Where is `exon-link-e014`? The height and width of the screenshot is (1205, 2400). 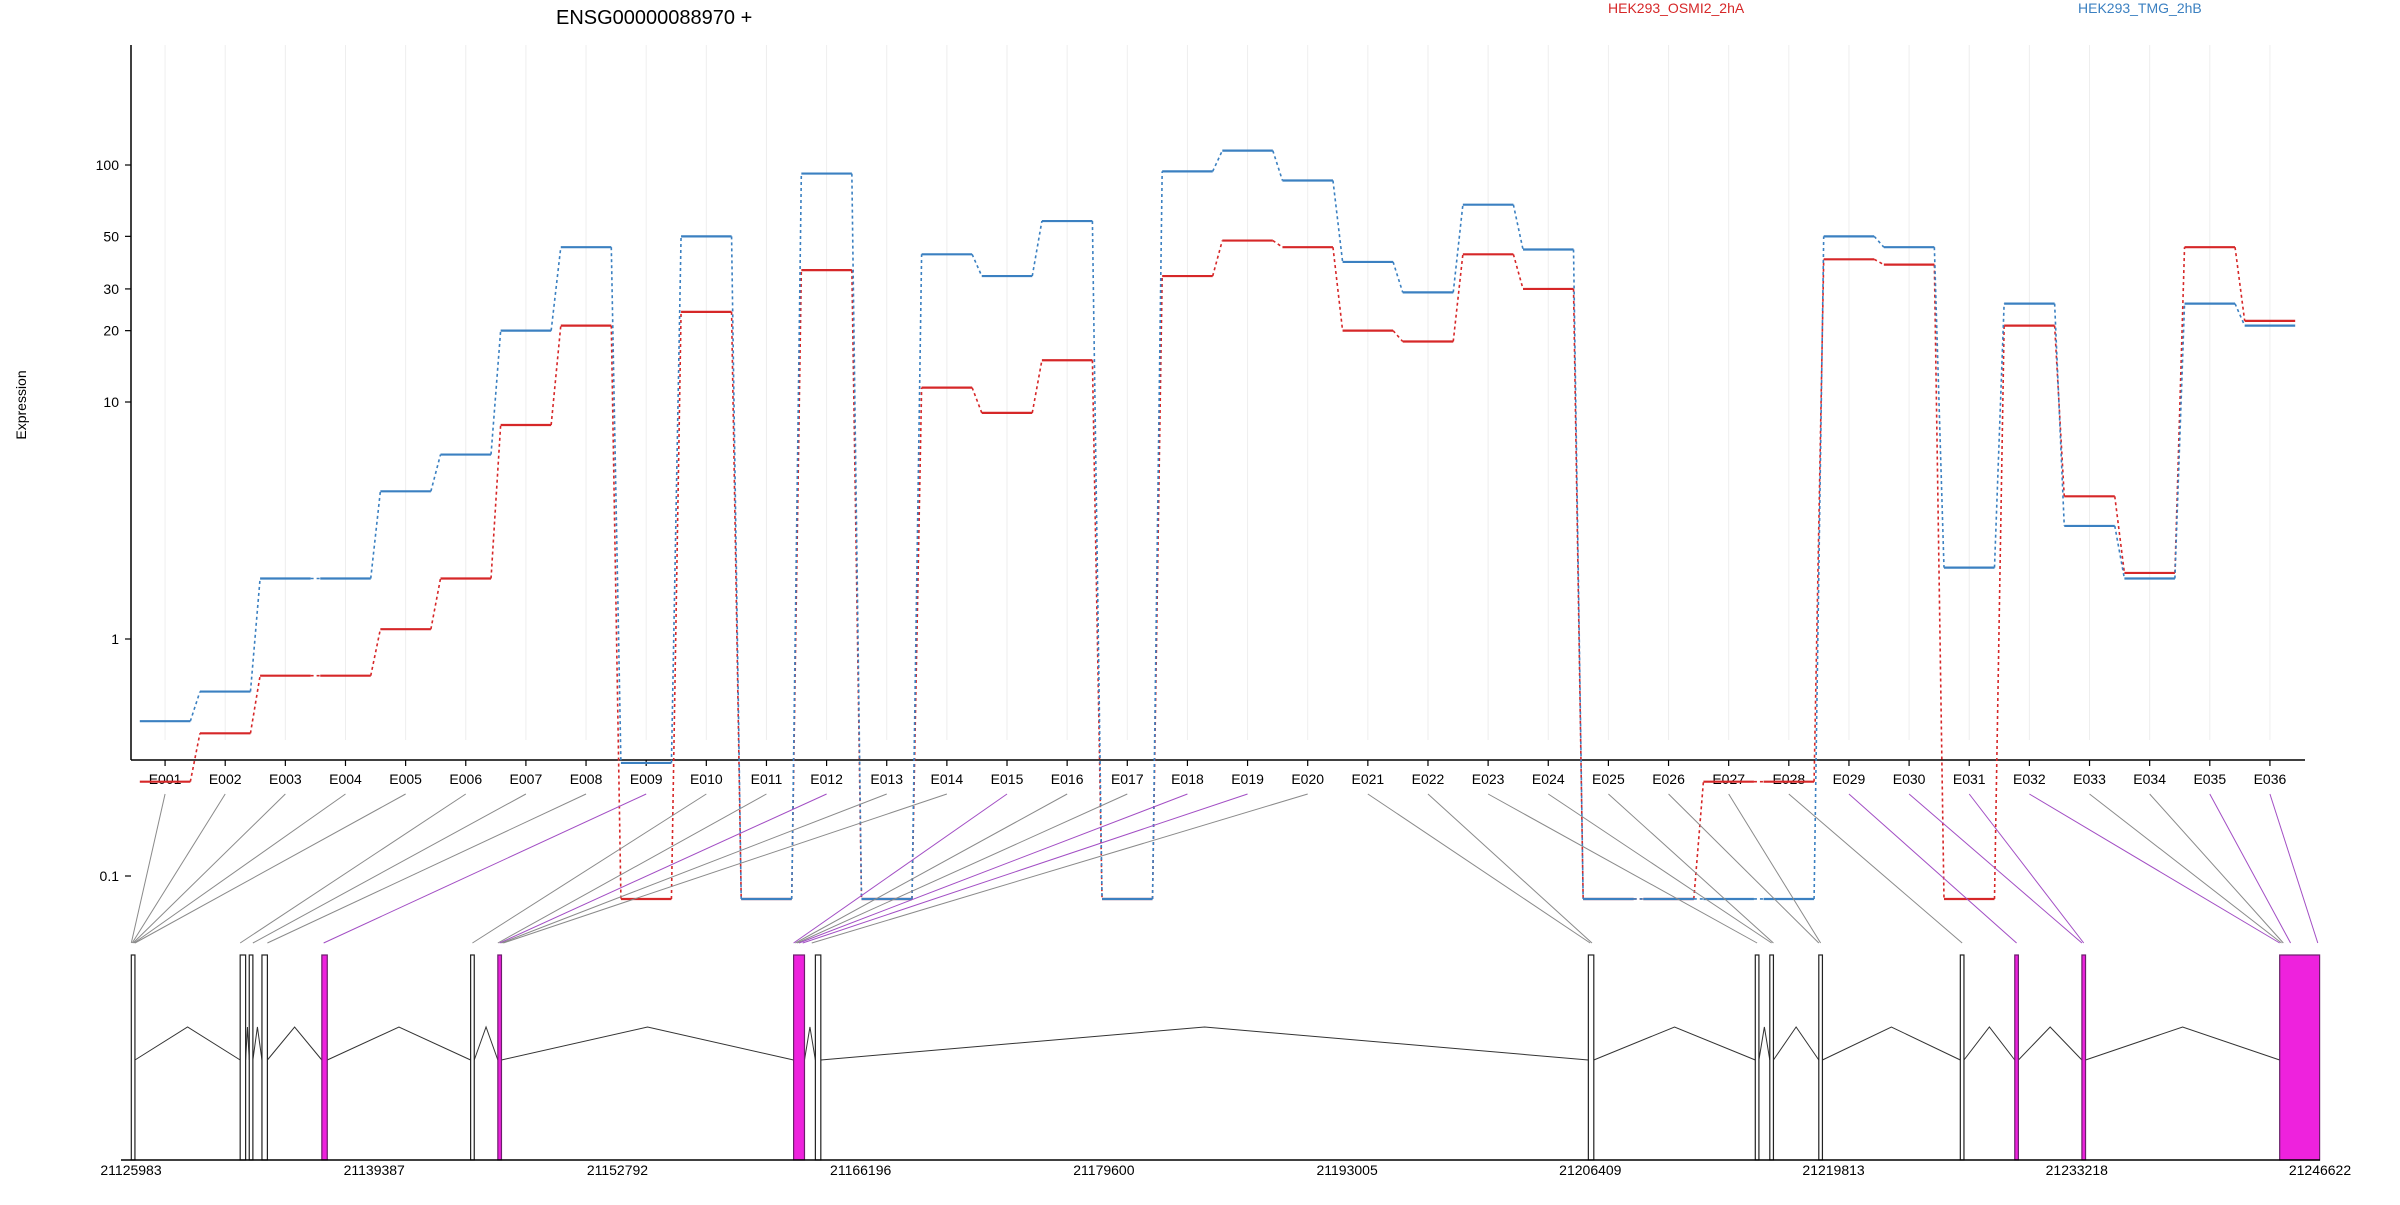
exon-link-e014 is located at coordinates (725, 868).